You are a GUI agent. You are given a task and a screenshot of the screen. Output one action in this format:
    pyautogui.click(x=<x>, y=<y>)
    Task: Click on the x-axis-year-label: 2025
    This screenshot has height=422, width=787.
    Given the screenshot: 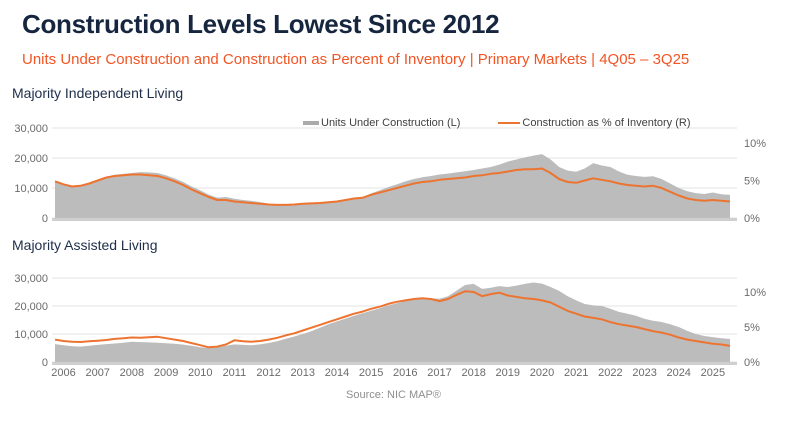 What is the action you would take?
    pyautogui.click(x=713, y=373)
    